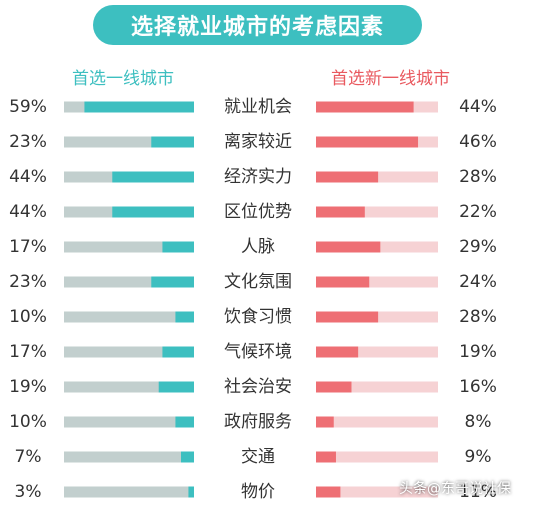  What do you see at coordinates (257, 27) in the screenshot?
I see `chart-title: 选择就业城市的考虑因素` at bounding box center [257, 27].